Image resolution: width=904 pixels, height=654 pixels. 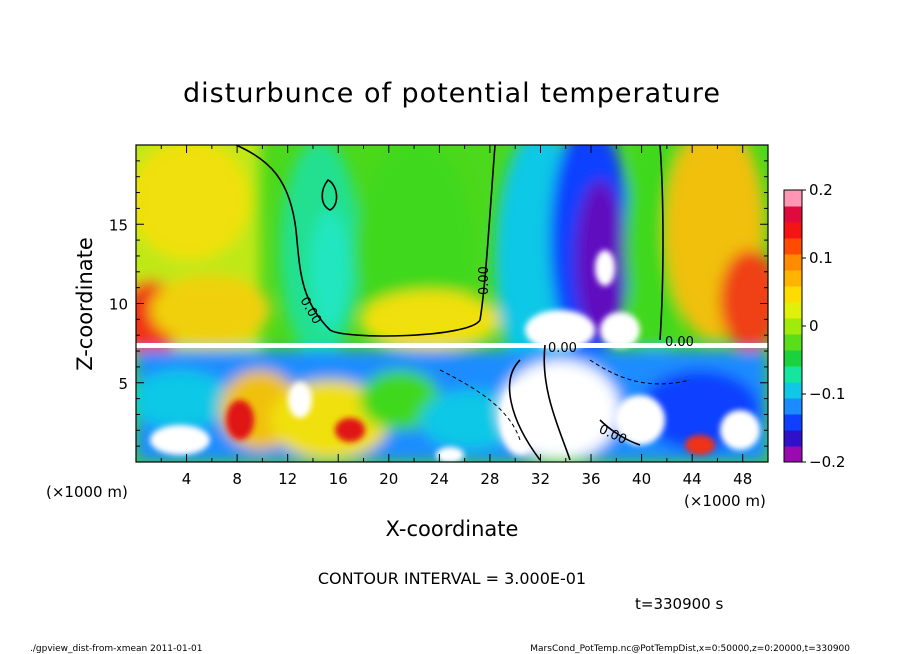 What do you see at coordinates (590, 479) in the screenshot?
I see `x-tick-label: 36` at bounding box center [590, 479].